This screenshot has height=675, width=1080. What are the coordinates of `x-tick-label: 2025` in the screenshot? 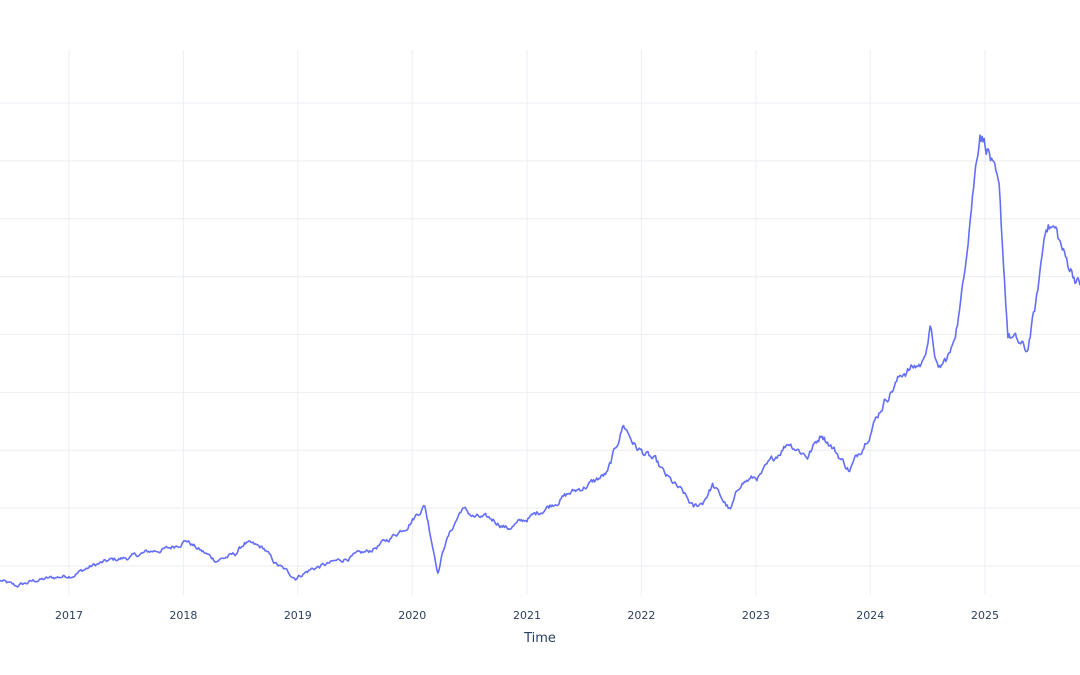 It's located at (985, 615).